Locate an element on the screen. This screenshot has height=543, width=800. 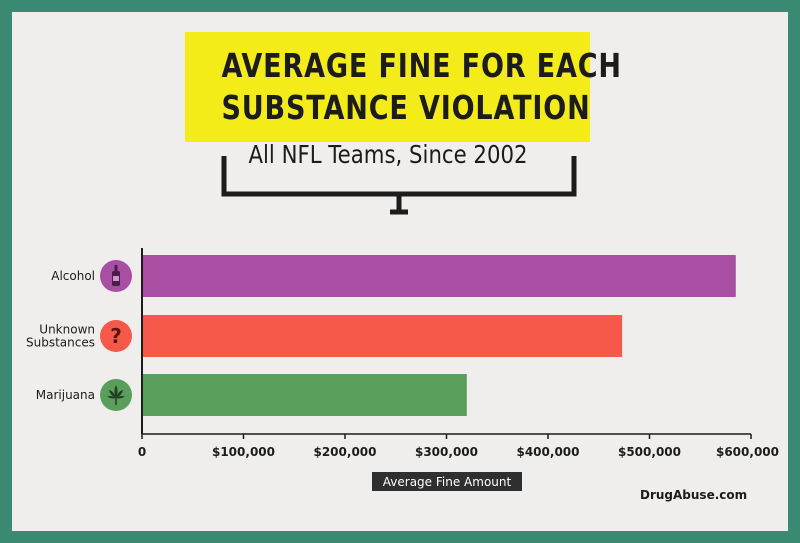
bar-alcohol is located at coordinates (439, 276).